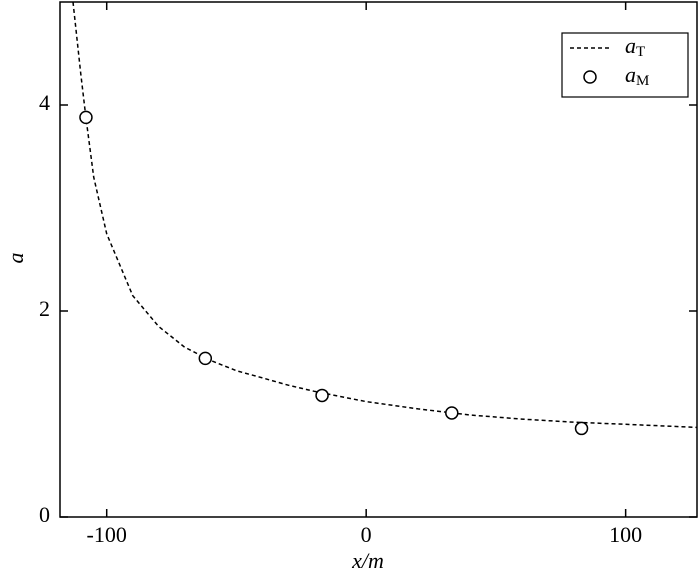  Describe the element at coordinates (44, 308) in the screenshot. I see `y-tick-label: 2` at that location.